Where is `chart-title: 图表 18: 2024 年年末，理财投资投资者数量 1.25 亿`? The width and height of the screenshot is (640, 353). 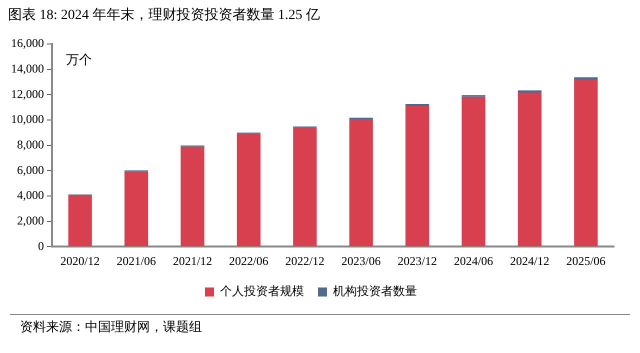 chart-title: 图表 18: 2024 年年末，理财投资投资者数量 1.25 亿 is located at coordinates (164, 15).